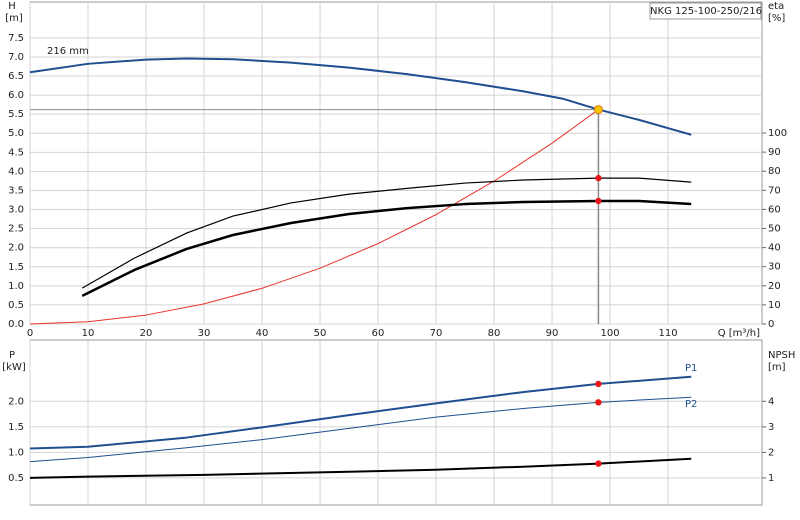 This screenshot has height=520, width=800. I want to click on y2-axis-unit: [m], so click(777, 367).